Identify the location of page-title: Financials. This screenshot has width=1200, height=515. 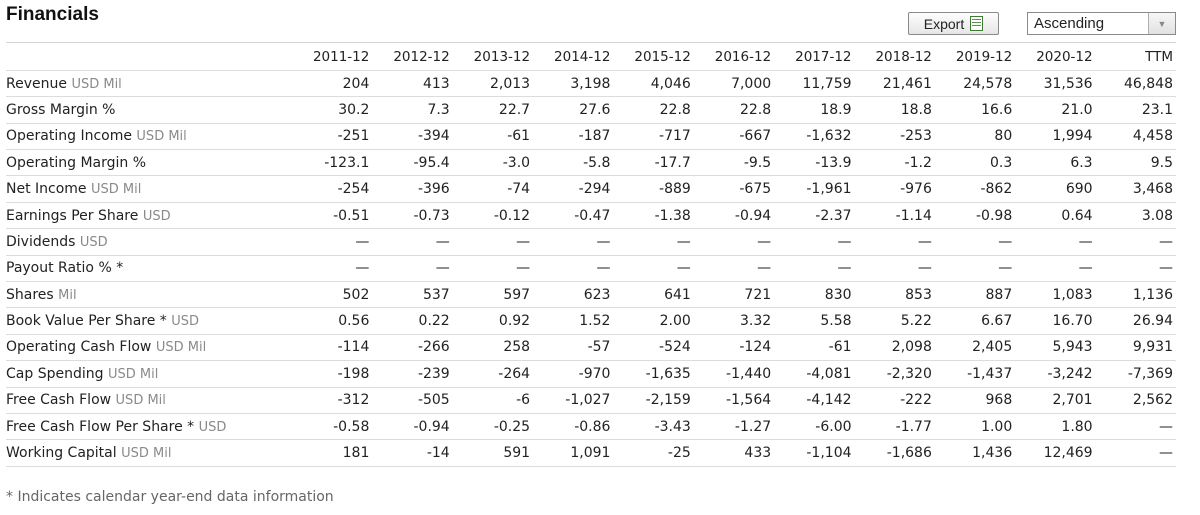
(52, 14).